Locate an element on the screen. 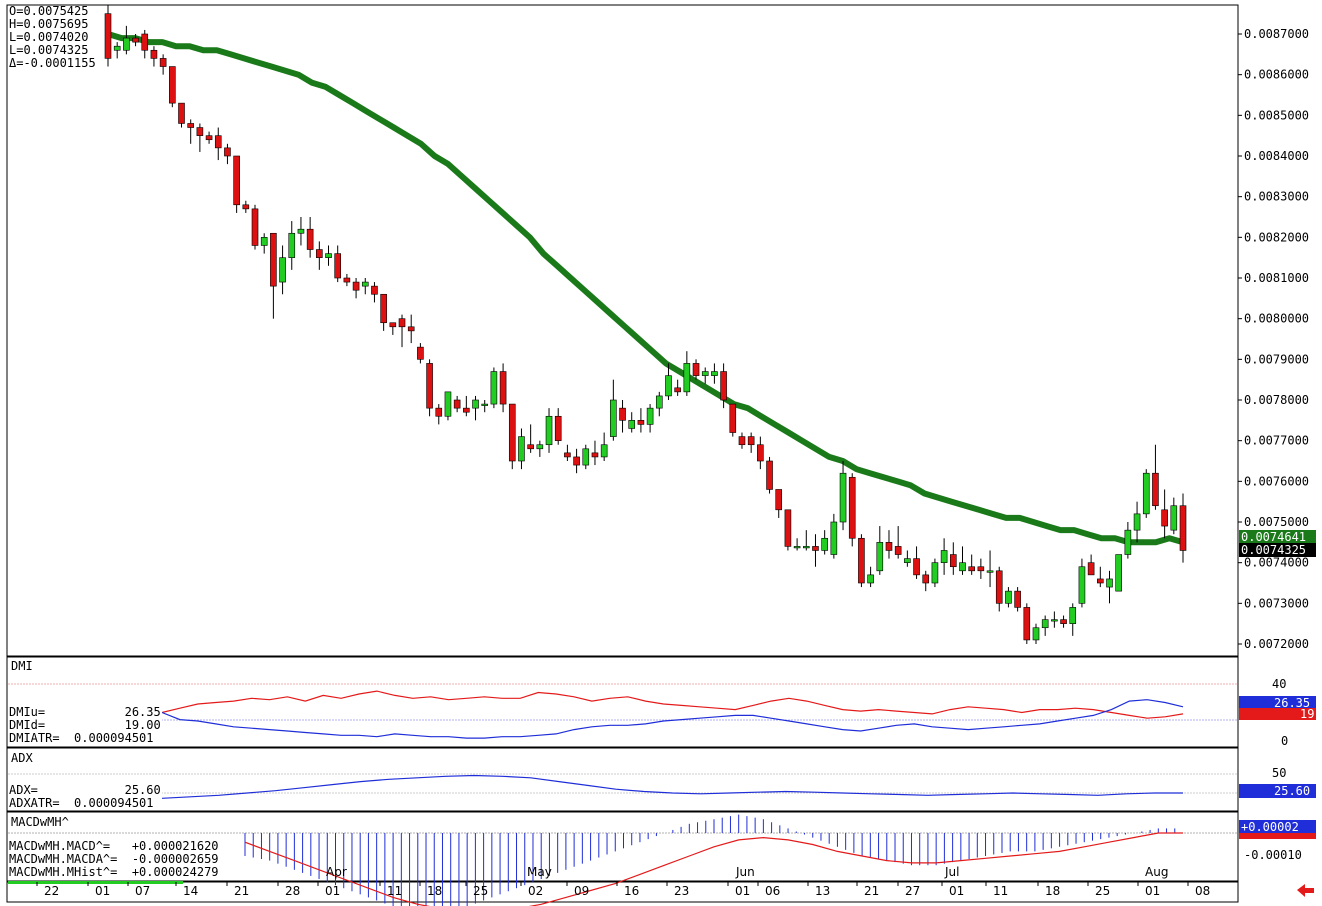  ohlc-box is located at coordinates (56, 38).